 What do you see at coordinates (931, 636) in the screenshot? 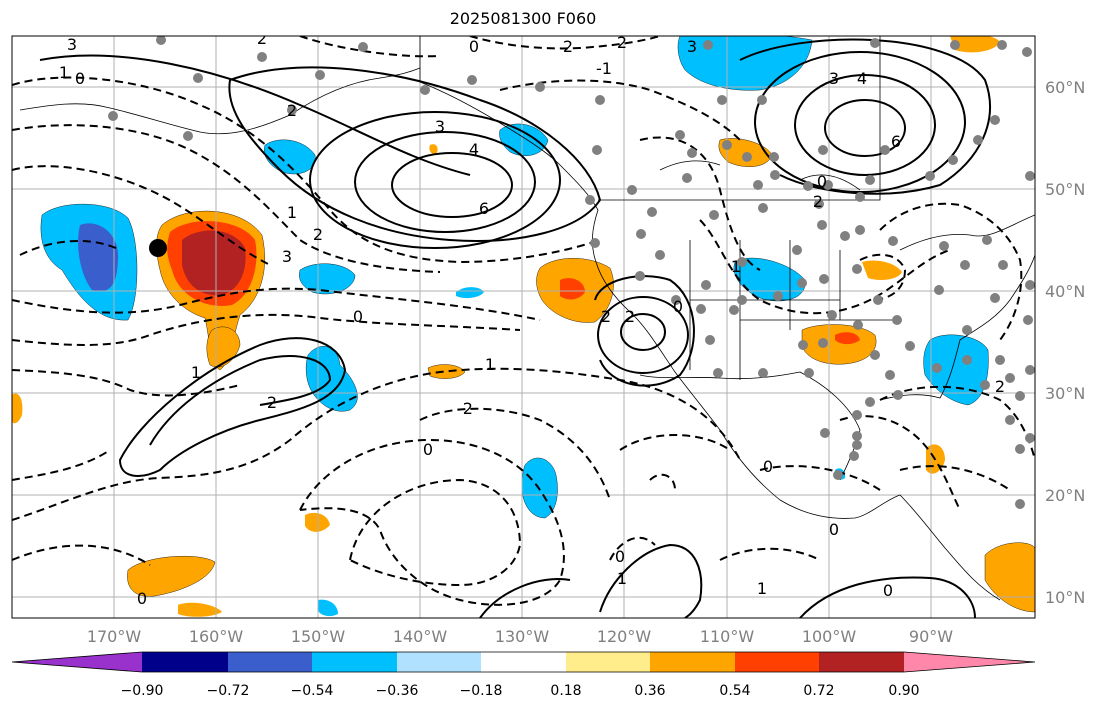
I see `lon-label: 90°W` at bounding box center [931, 636].